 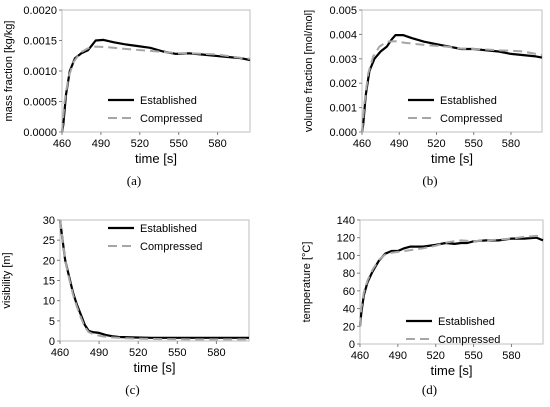 I want to click on panel-label: (b), so click(x=429, y=180).